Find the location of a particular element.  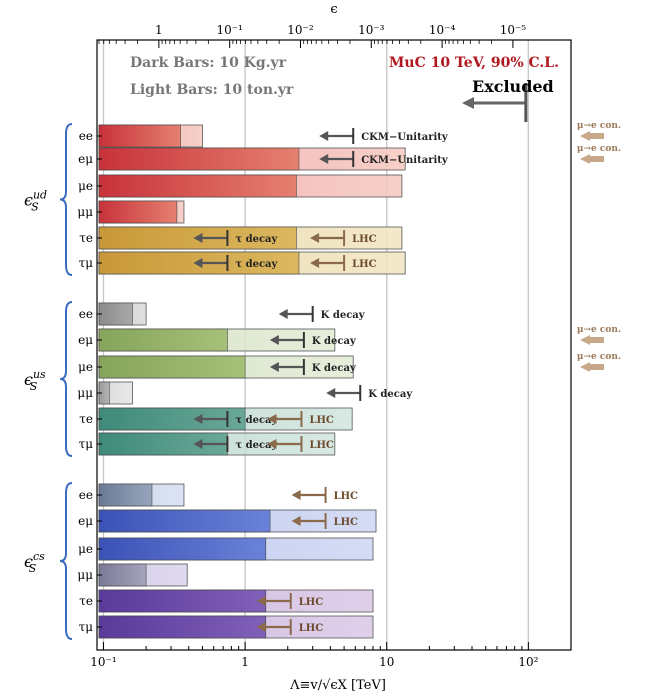

row-label-1-3: μμ is located at coordinates (85, 393).